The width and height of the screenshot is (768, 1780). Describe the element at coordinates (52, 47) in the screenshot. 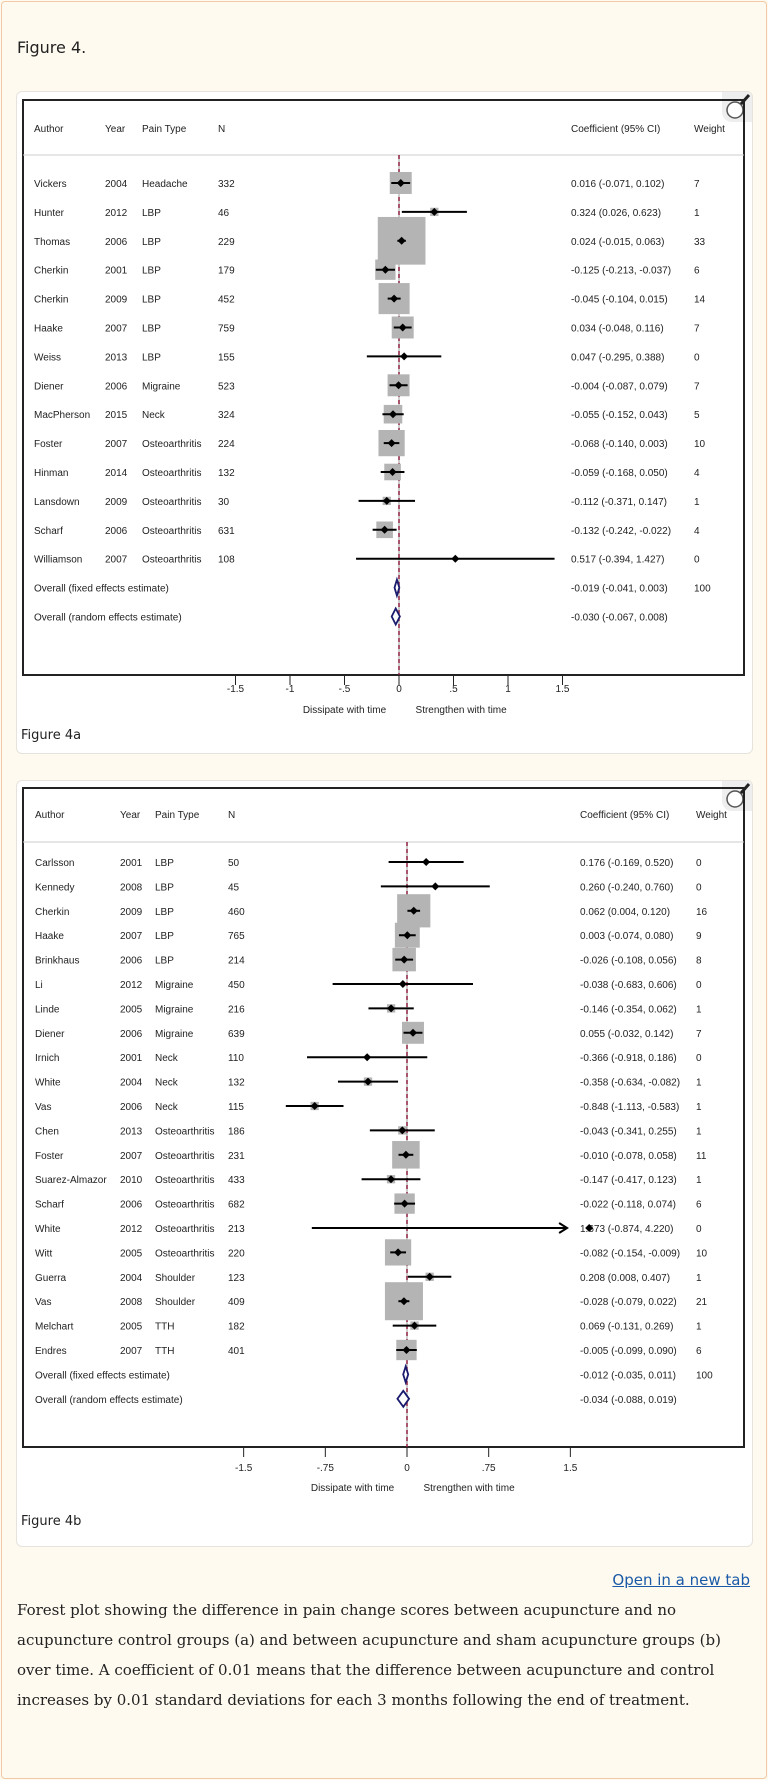

I see `figure-title: Figure 4.` at that location.